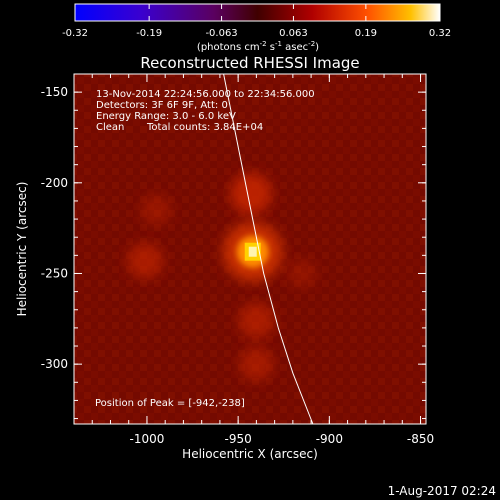 The image size is (500, 500). Describe the element at coordinates (249, 63) in the screenshot. I see `chart-title: Reconstructed RHESSI Image` at that location.